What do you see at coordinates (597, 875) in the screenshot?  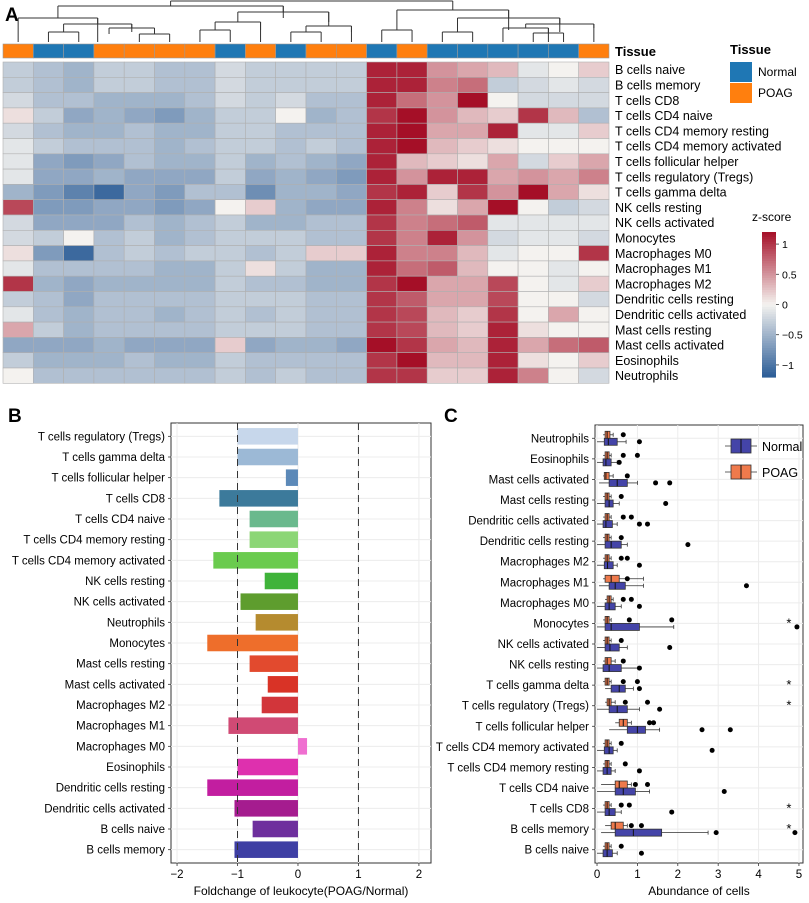 I see `xtick-label-c: 0` at bounding box center [597, 875].